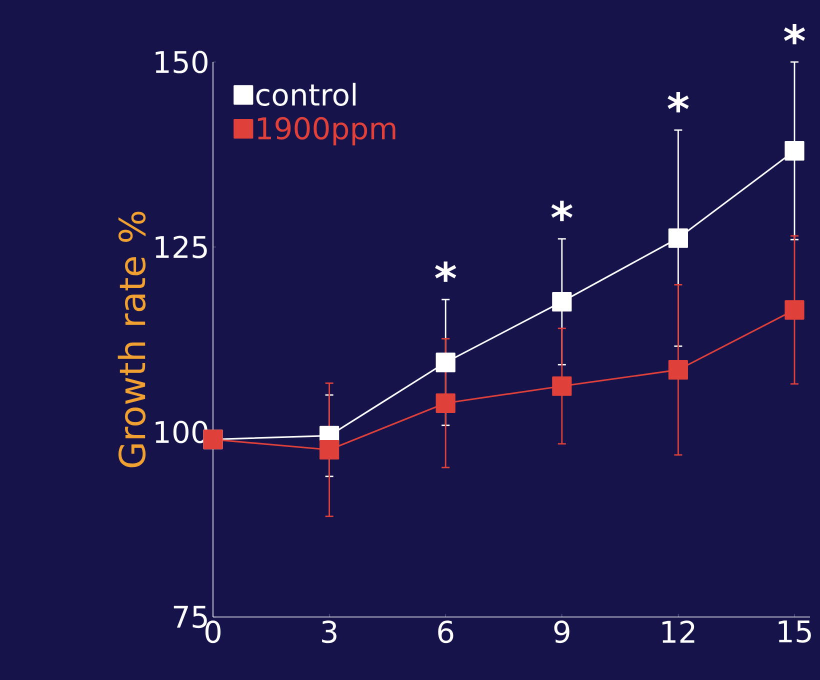 The width and height of the screenshot is (820, 680). I want to click on legend-label: control, so click(306, 94).